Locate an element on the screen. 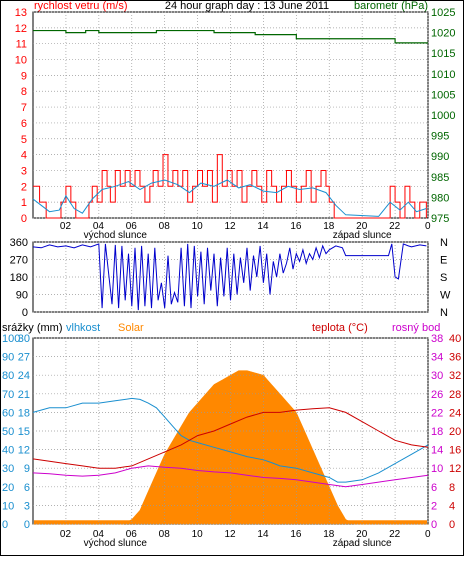 The height and width of the screenshot is (566, 464). baro-axis-label: barometr (hPa) is located at coordinates (391, 6).